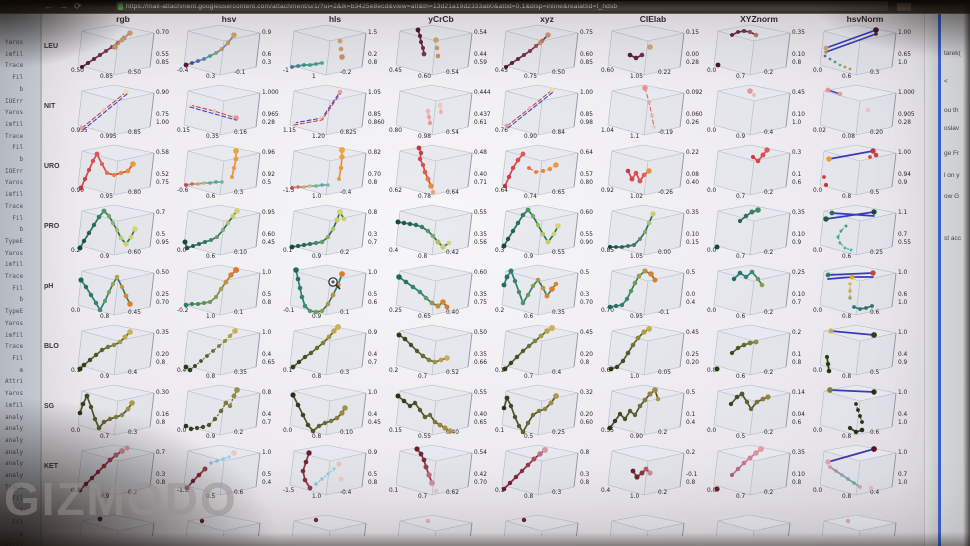 This screenshot has width=970, height=546. What do you see at coordinates (122, 110) in the screenshot?
I see `plot-NIT-rgb: 0.90 0.75 1.00 0.955 0.995 0.85` at bounding box center [122, 110].